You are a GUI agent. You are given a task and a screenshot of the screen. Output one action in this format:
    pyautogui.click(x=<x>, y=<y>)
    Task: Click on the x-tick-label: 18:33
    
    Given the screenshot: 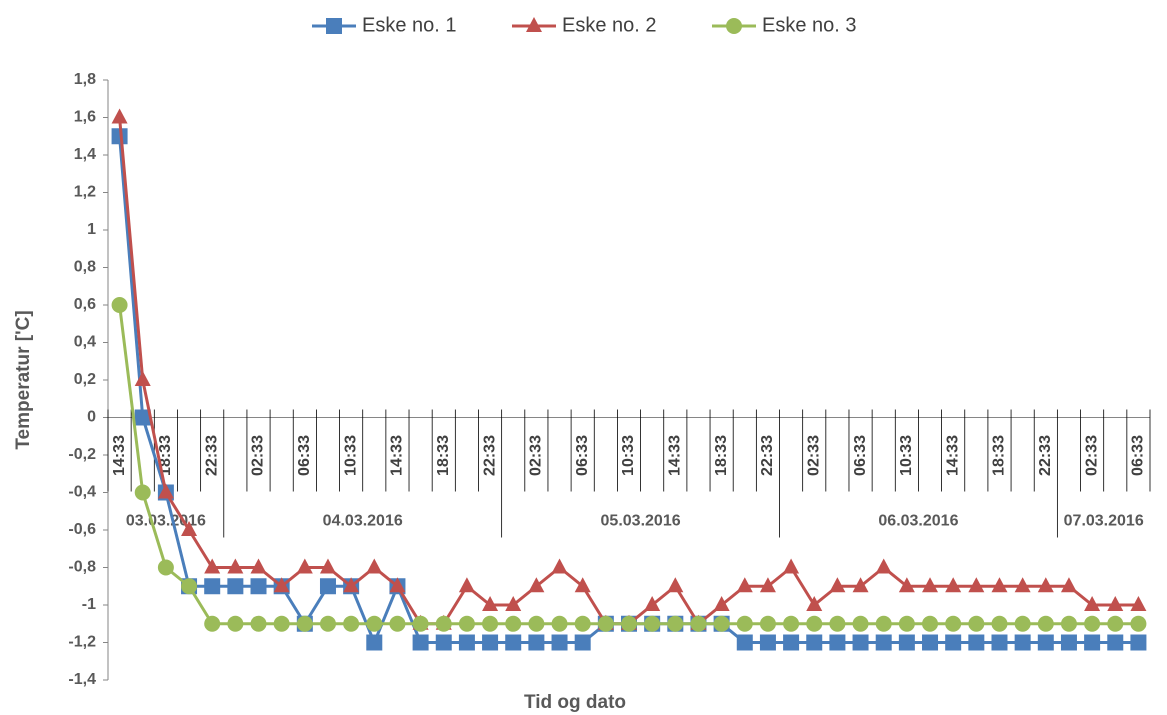 What is the action you would take?
    pyautogui.click(x=443, y=455)
    